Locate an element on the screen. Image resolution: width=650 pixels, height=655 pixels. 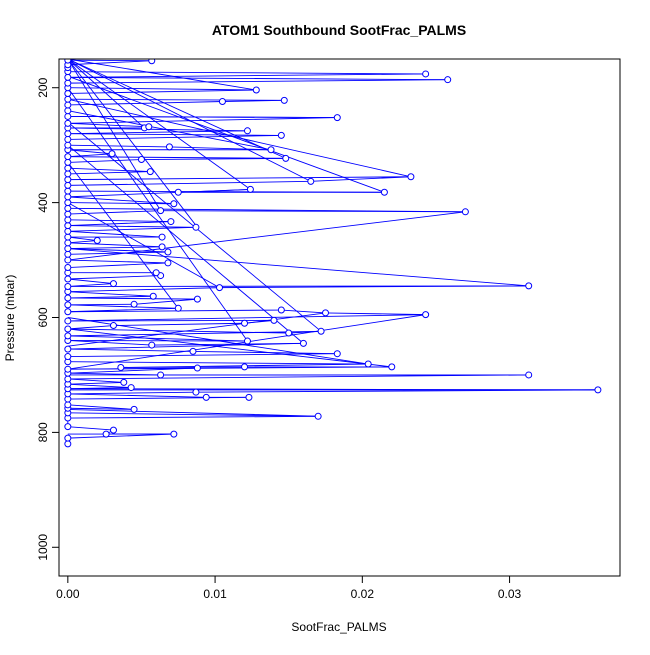
y-axis: 200 400 600 800 1000 is located at coordinates (48, 319).